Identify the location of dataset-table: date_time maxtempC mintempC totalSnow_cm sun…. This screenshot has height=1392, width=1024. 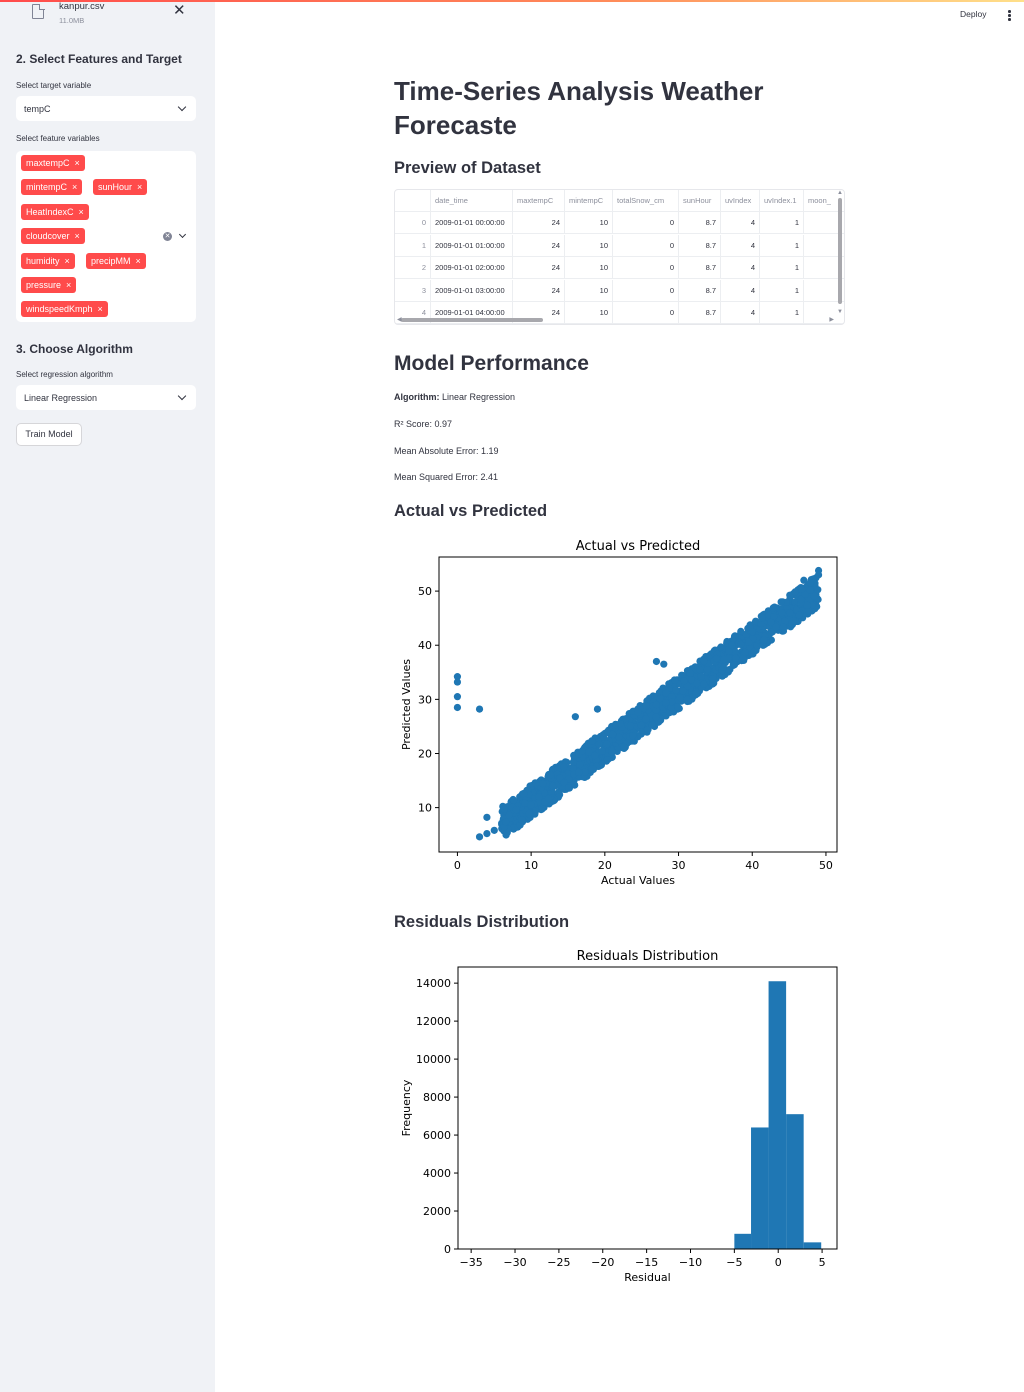
(619, 257).